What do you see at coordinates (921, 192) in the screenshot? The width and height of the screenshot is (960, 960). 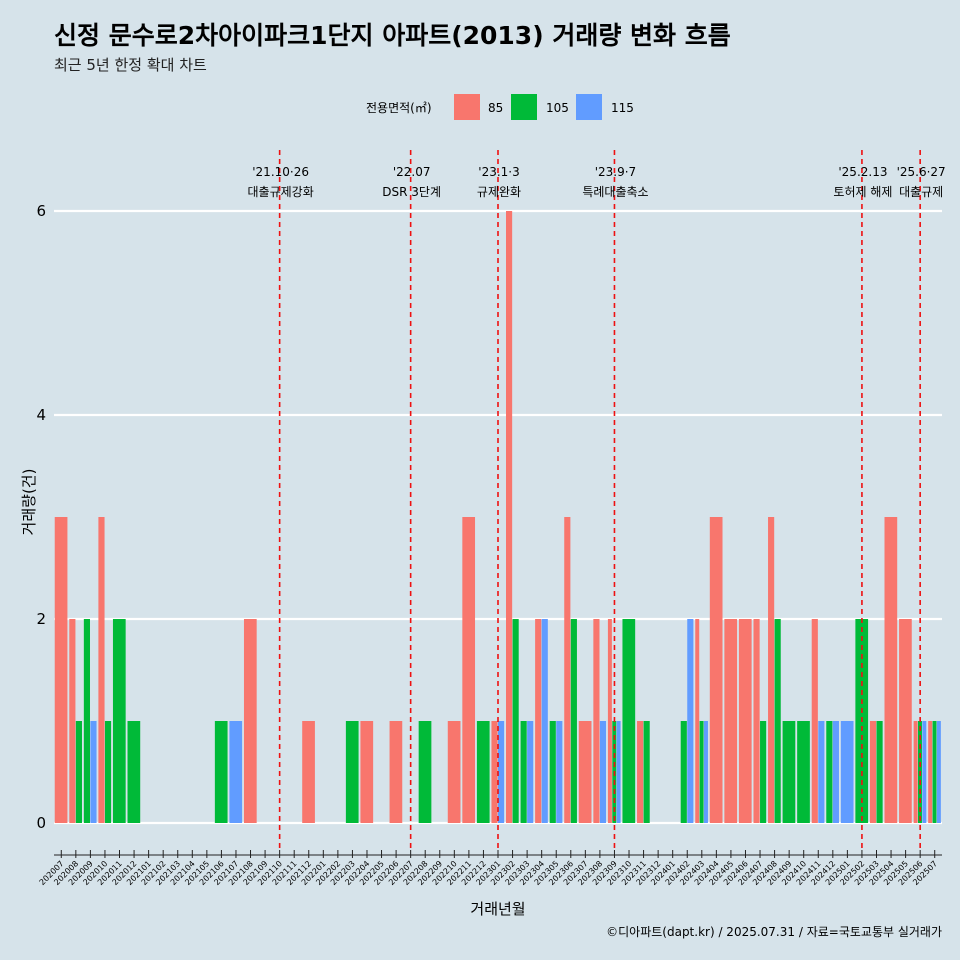 I see `event-label: 대출규제` at bounding box center [921, 192].